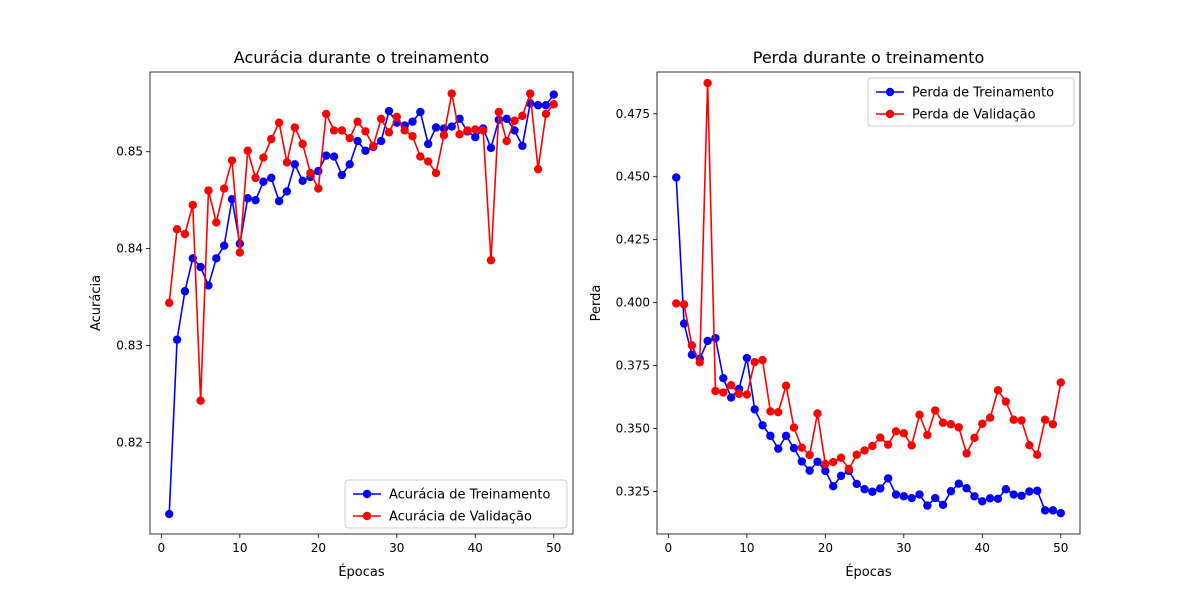  I want to click on accuracy-x-tick-label: 0, so click(162, 548).